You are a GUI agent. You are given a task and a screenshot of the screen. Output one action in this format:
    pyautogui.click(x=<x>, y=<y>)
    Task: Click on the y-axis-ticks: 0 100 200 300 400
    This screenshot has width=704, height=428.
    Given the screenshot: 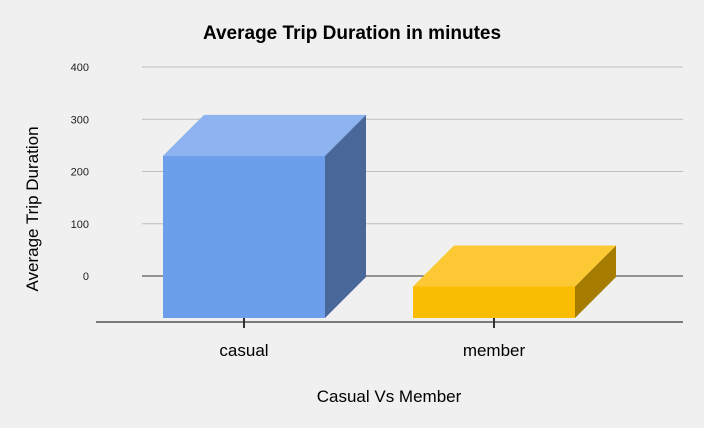 What is the action you would take?
    pyautogui.click(x=80, y=172)
    